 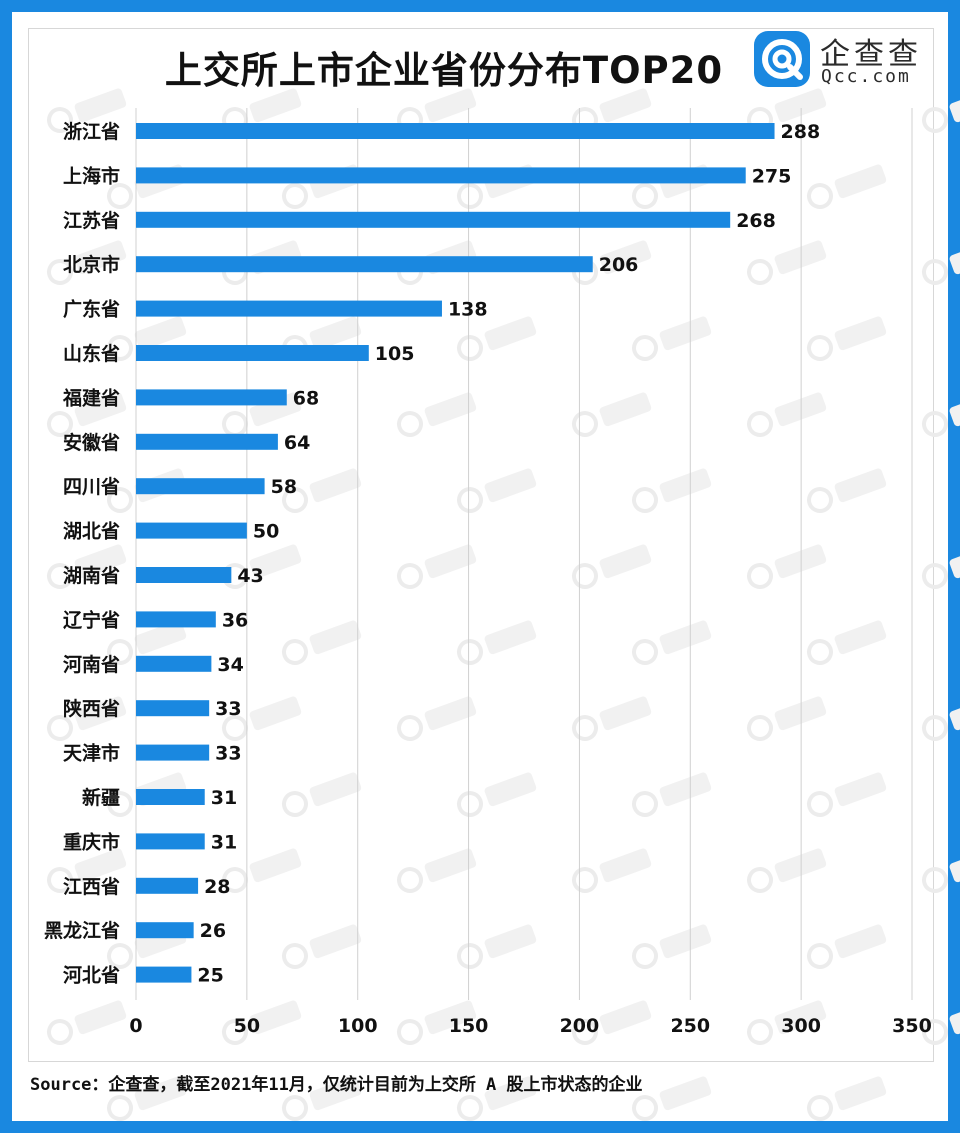 What do you see at coordinates (91, 619) in the screenshot?
I see `category-label: 辽宁省` at bounding box center [91, 619].